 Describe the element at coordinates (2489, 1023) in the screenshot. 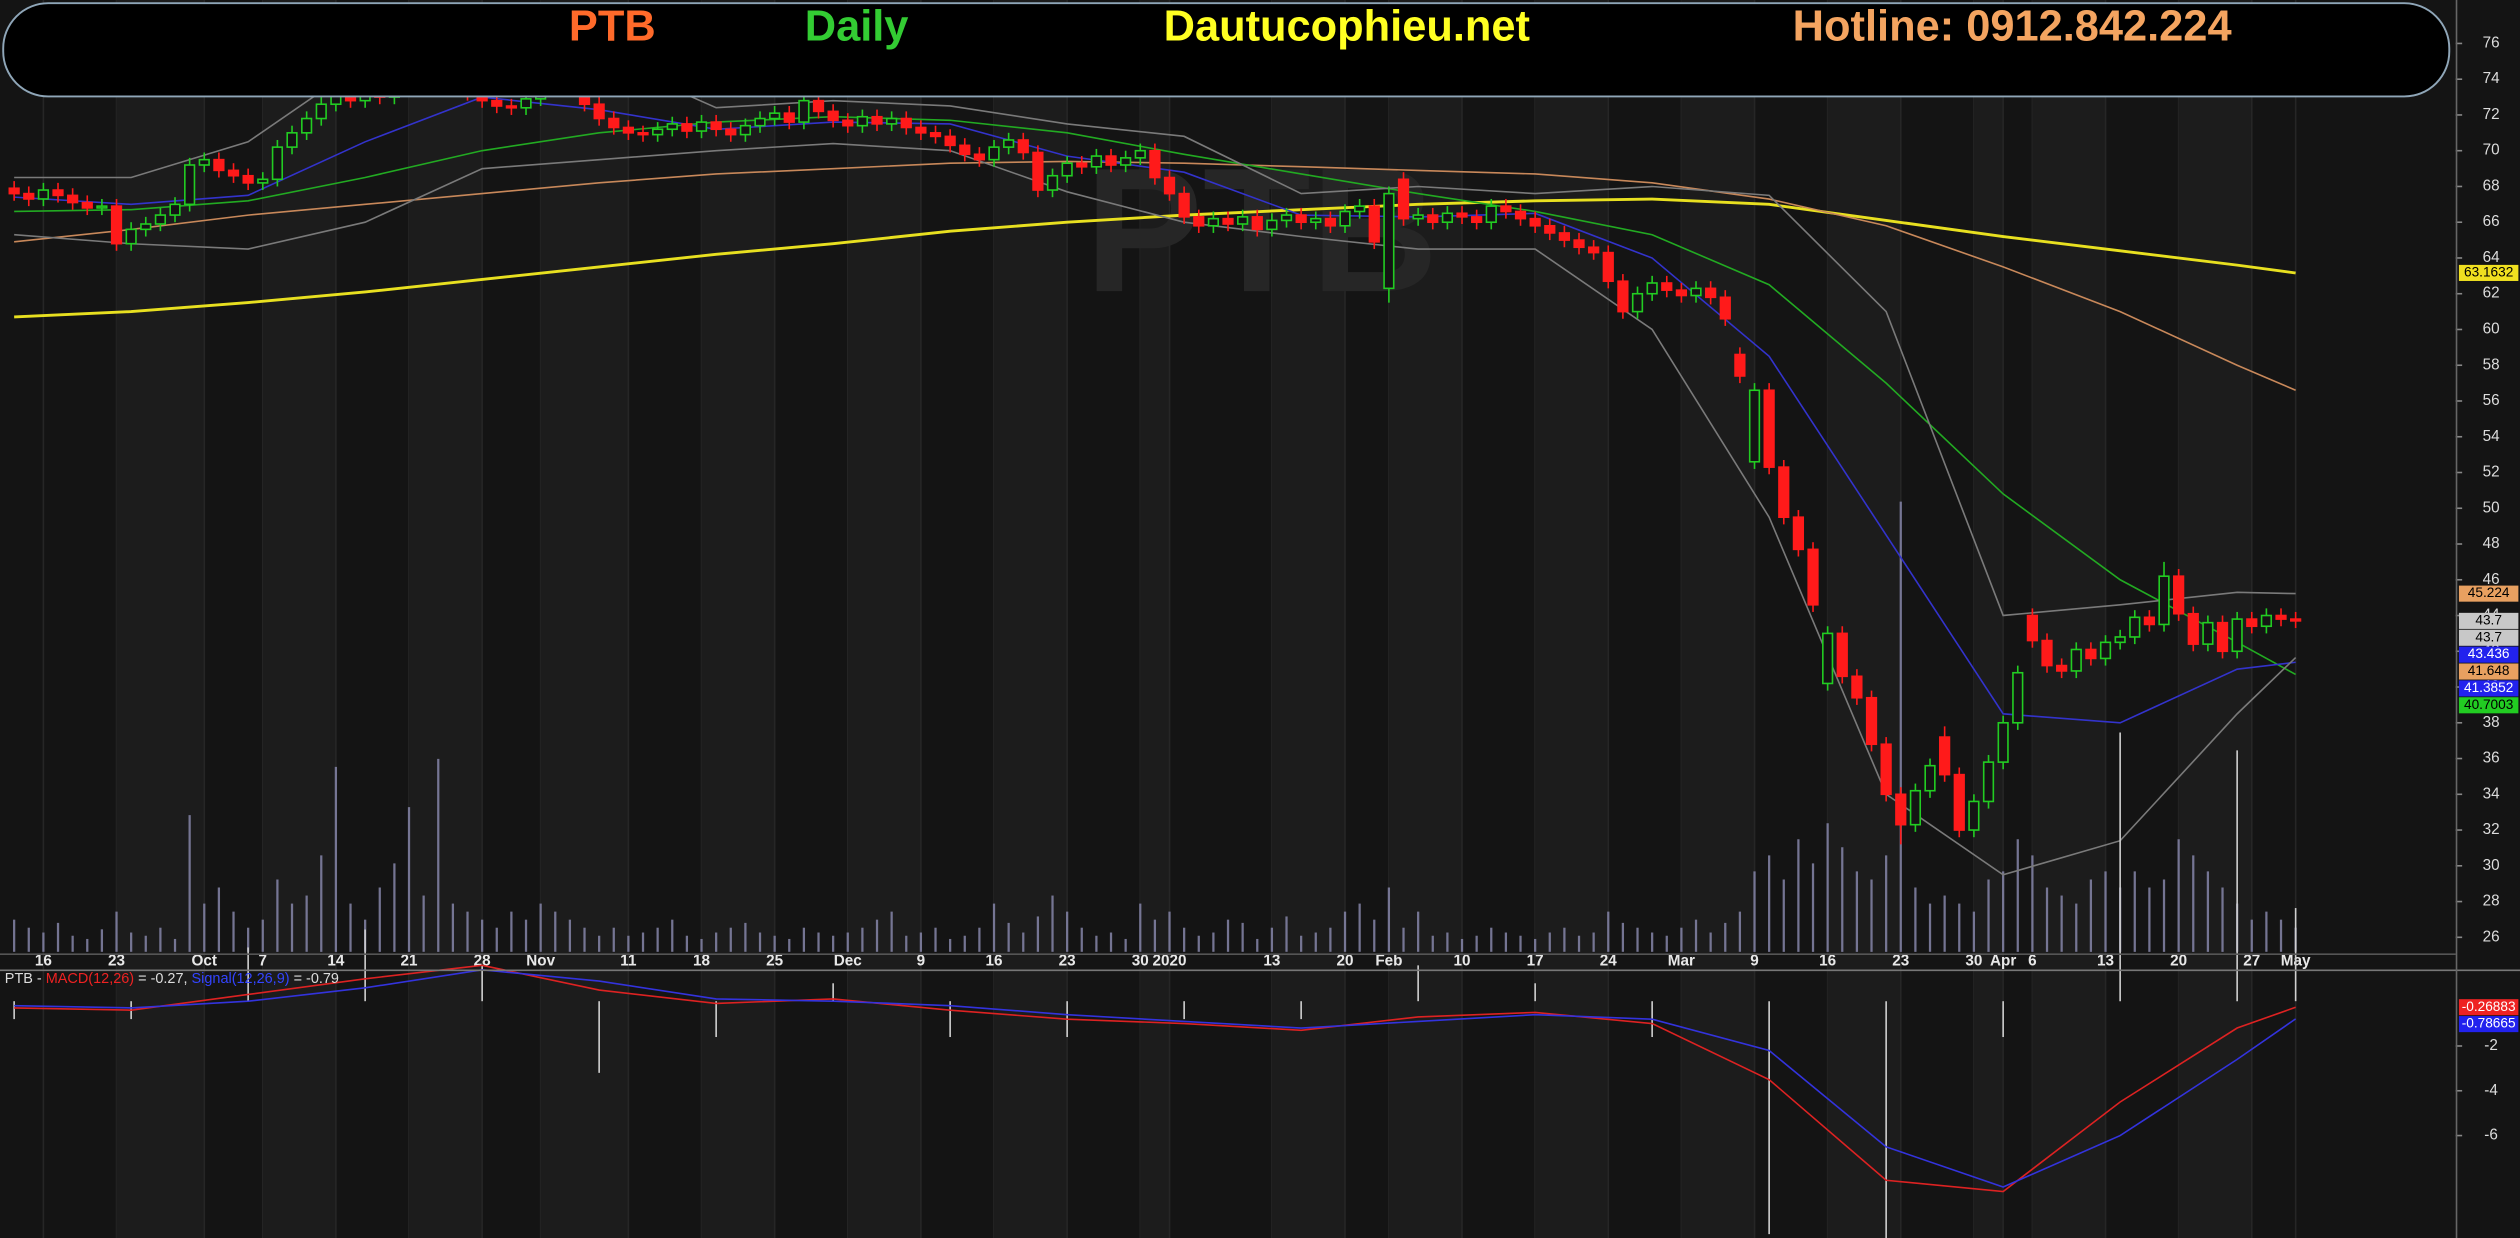

I see `macd-label: -0.78665` at that location.